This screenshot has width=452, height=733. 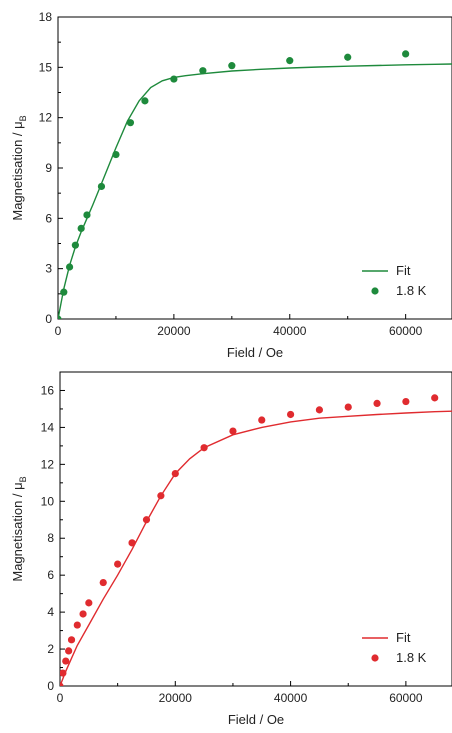 I want to click on y-tick-label: 2, so click(x=50, y=649).